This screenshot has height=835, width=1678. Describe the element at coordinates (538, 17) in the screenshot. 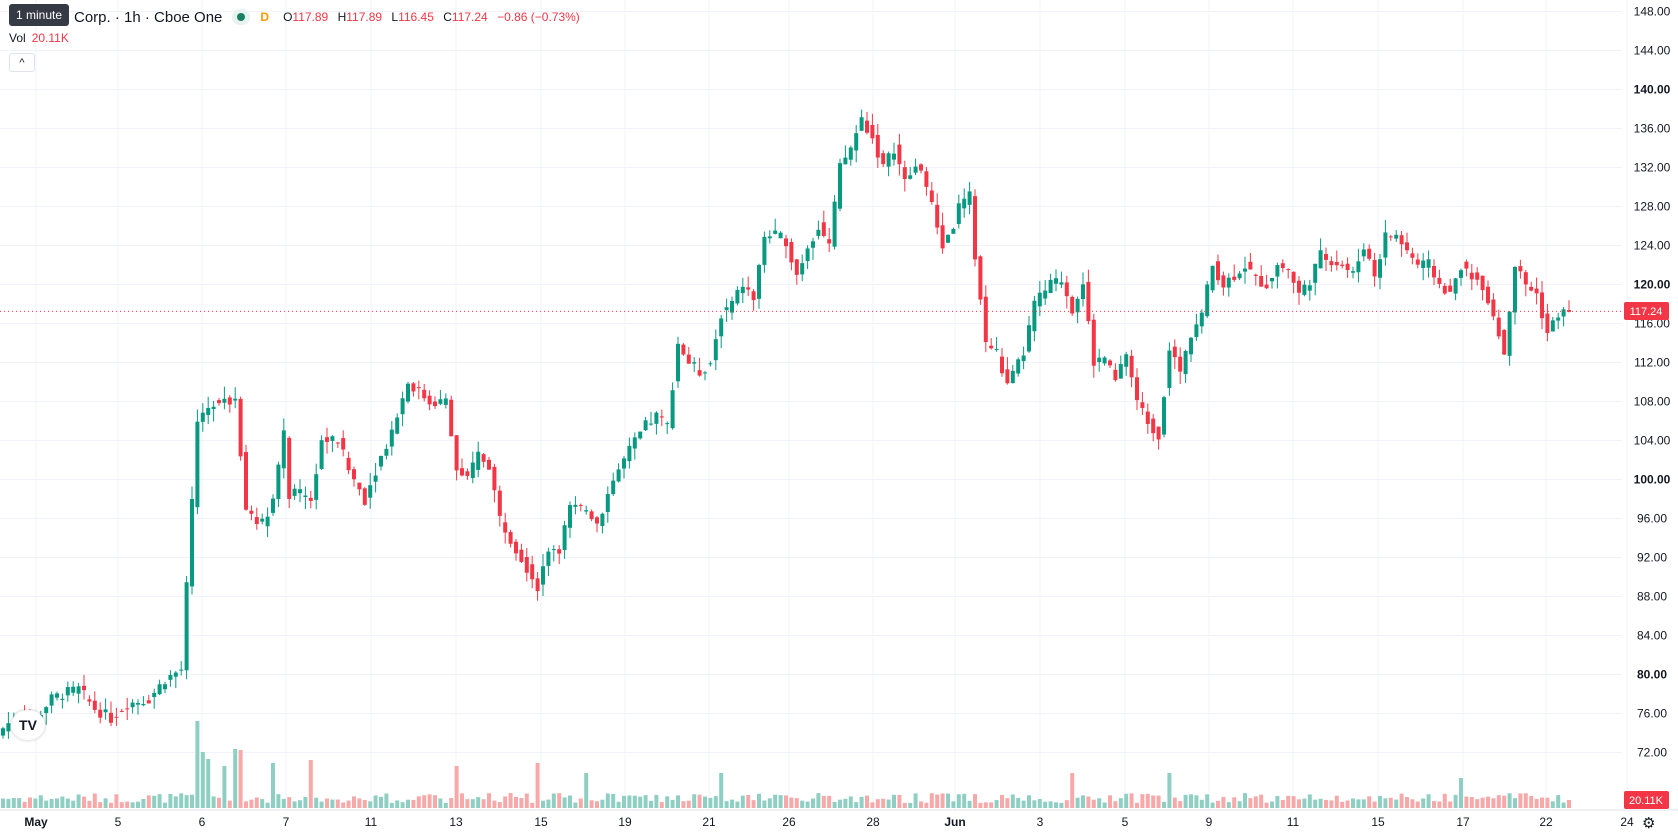

I see `change-value: −0.86 (−0.73%)` at that location.